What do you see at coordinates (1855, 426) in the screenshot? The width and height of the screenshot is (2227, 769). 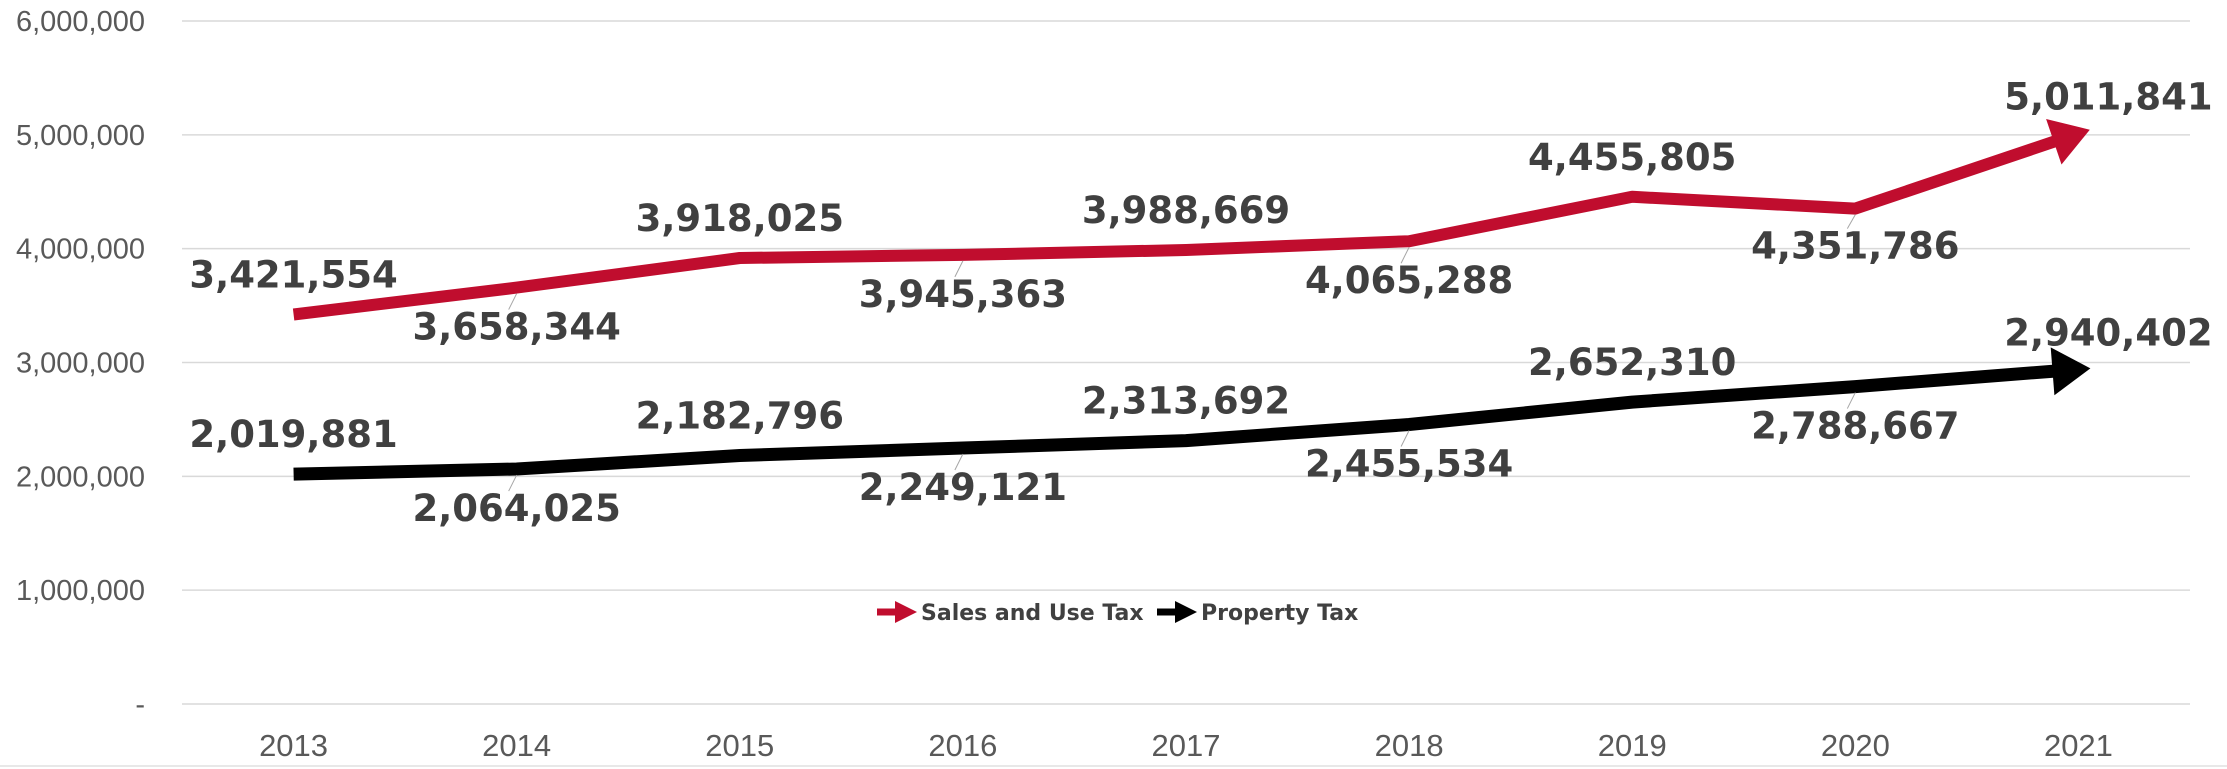 I see `data-label: 2,788,667` at bounding box center [1855, 426].